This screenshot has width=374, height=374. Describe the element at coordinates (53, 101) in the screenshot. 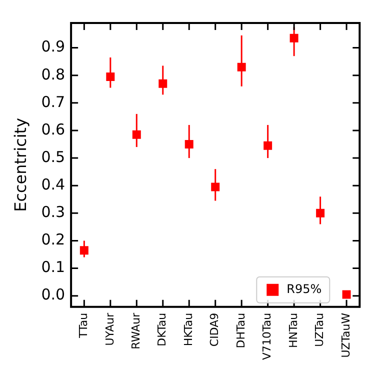

I see `y-tick-label: 0.7` at that location.